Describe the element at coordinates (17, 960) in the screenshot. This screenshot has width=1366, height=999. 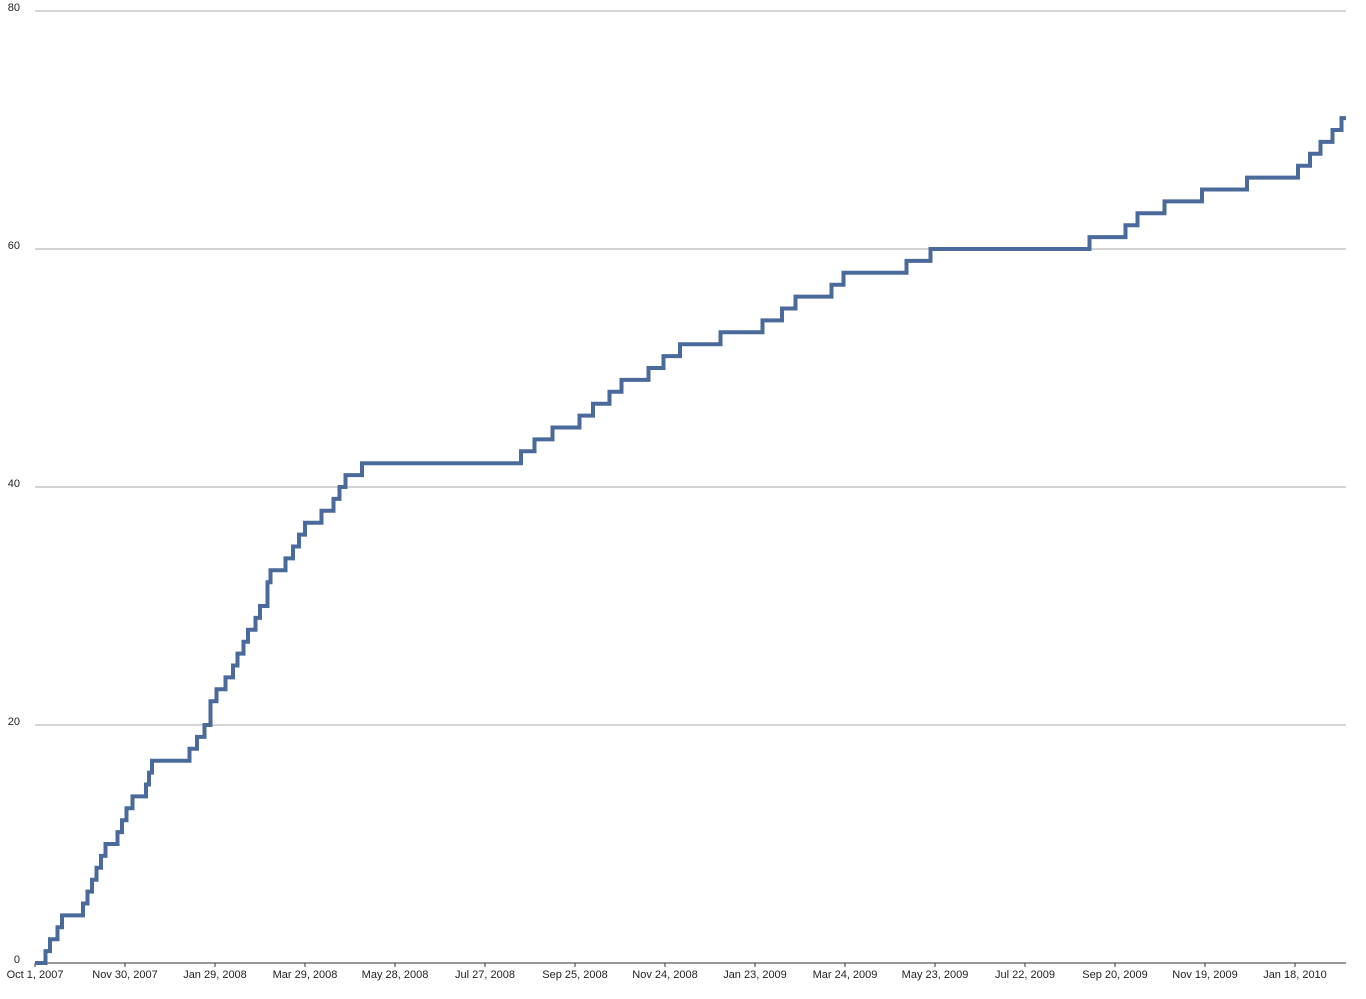
I see `y-tick-label: 0` at that location.